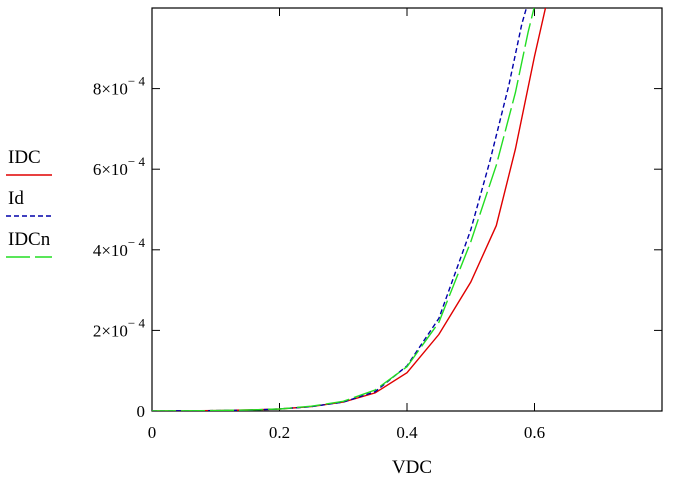 This screenshot has height=482, width=680. I want to click on y-tick-mantissa: 6×10, so click(110, 169).